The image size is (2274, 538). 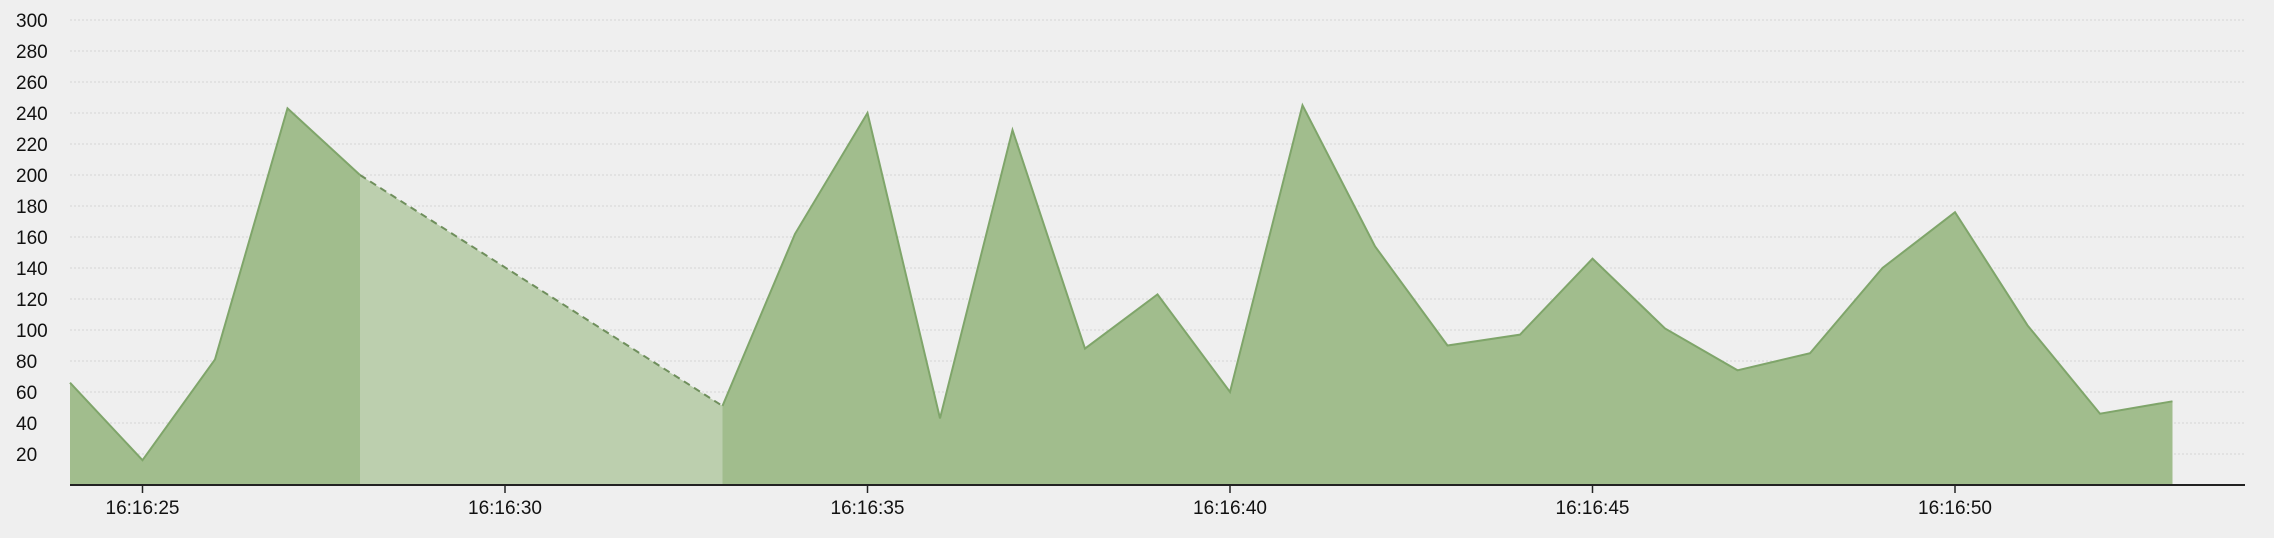 What do you see at coordinates (26, 455) in the screenshot?
I see `y-tick-label: 20` at bounding box center [26, 455].